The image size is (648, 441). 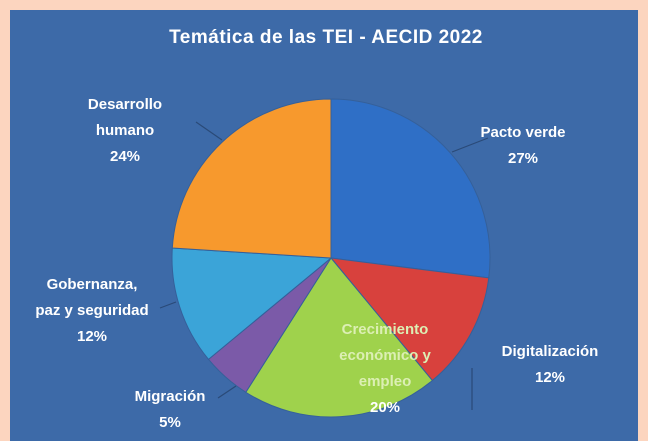 What do you see at coordinates (523, 158) in the screenshot?
I see `value-label: 27%` at bounding box center [523, 158].